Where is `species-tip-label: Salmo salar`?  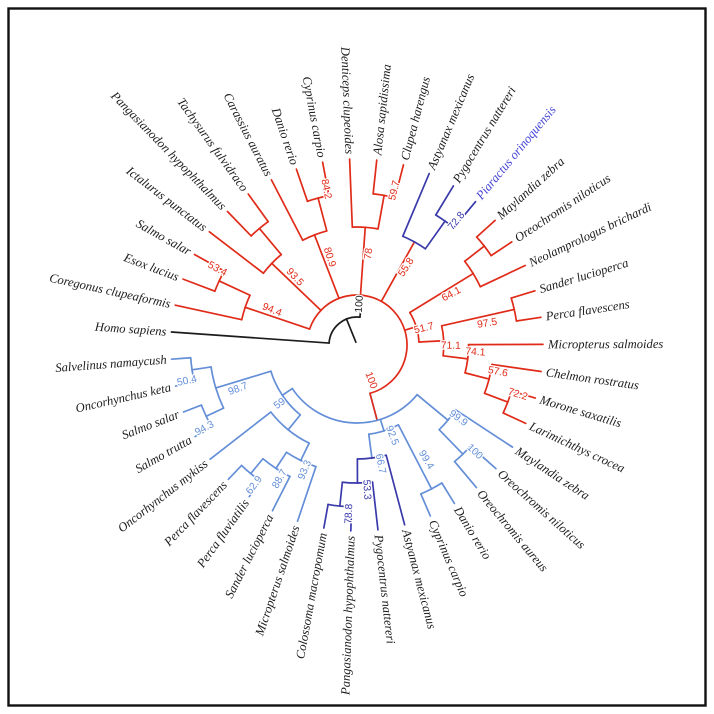
species-tip-label: Salmo salar is located at coordinates (151, 424).